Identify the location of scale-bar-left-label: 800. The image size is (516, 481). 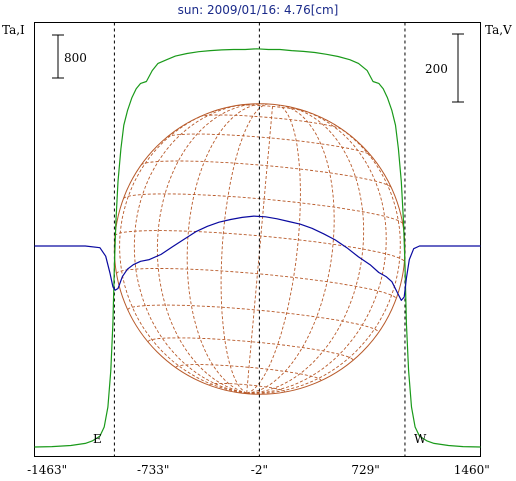
(75, 58).